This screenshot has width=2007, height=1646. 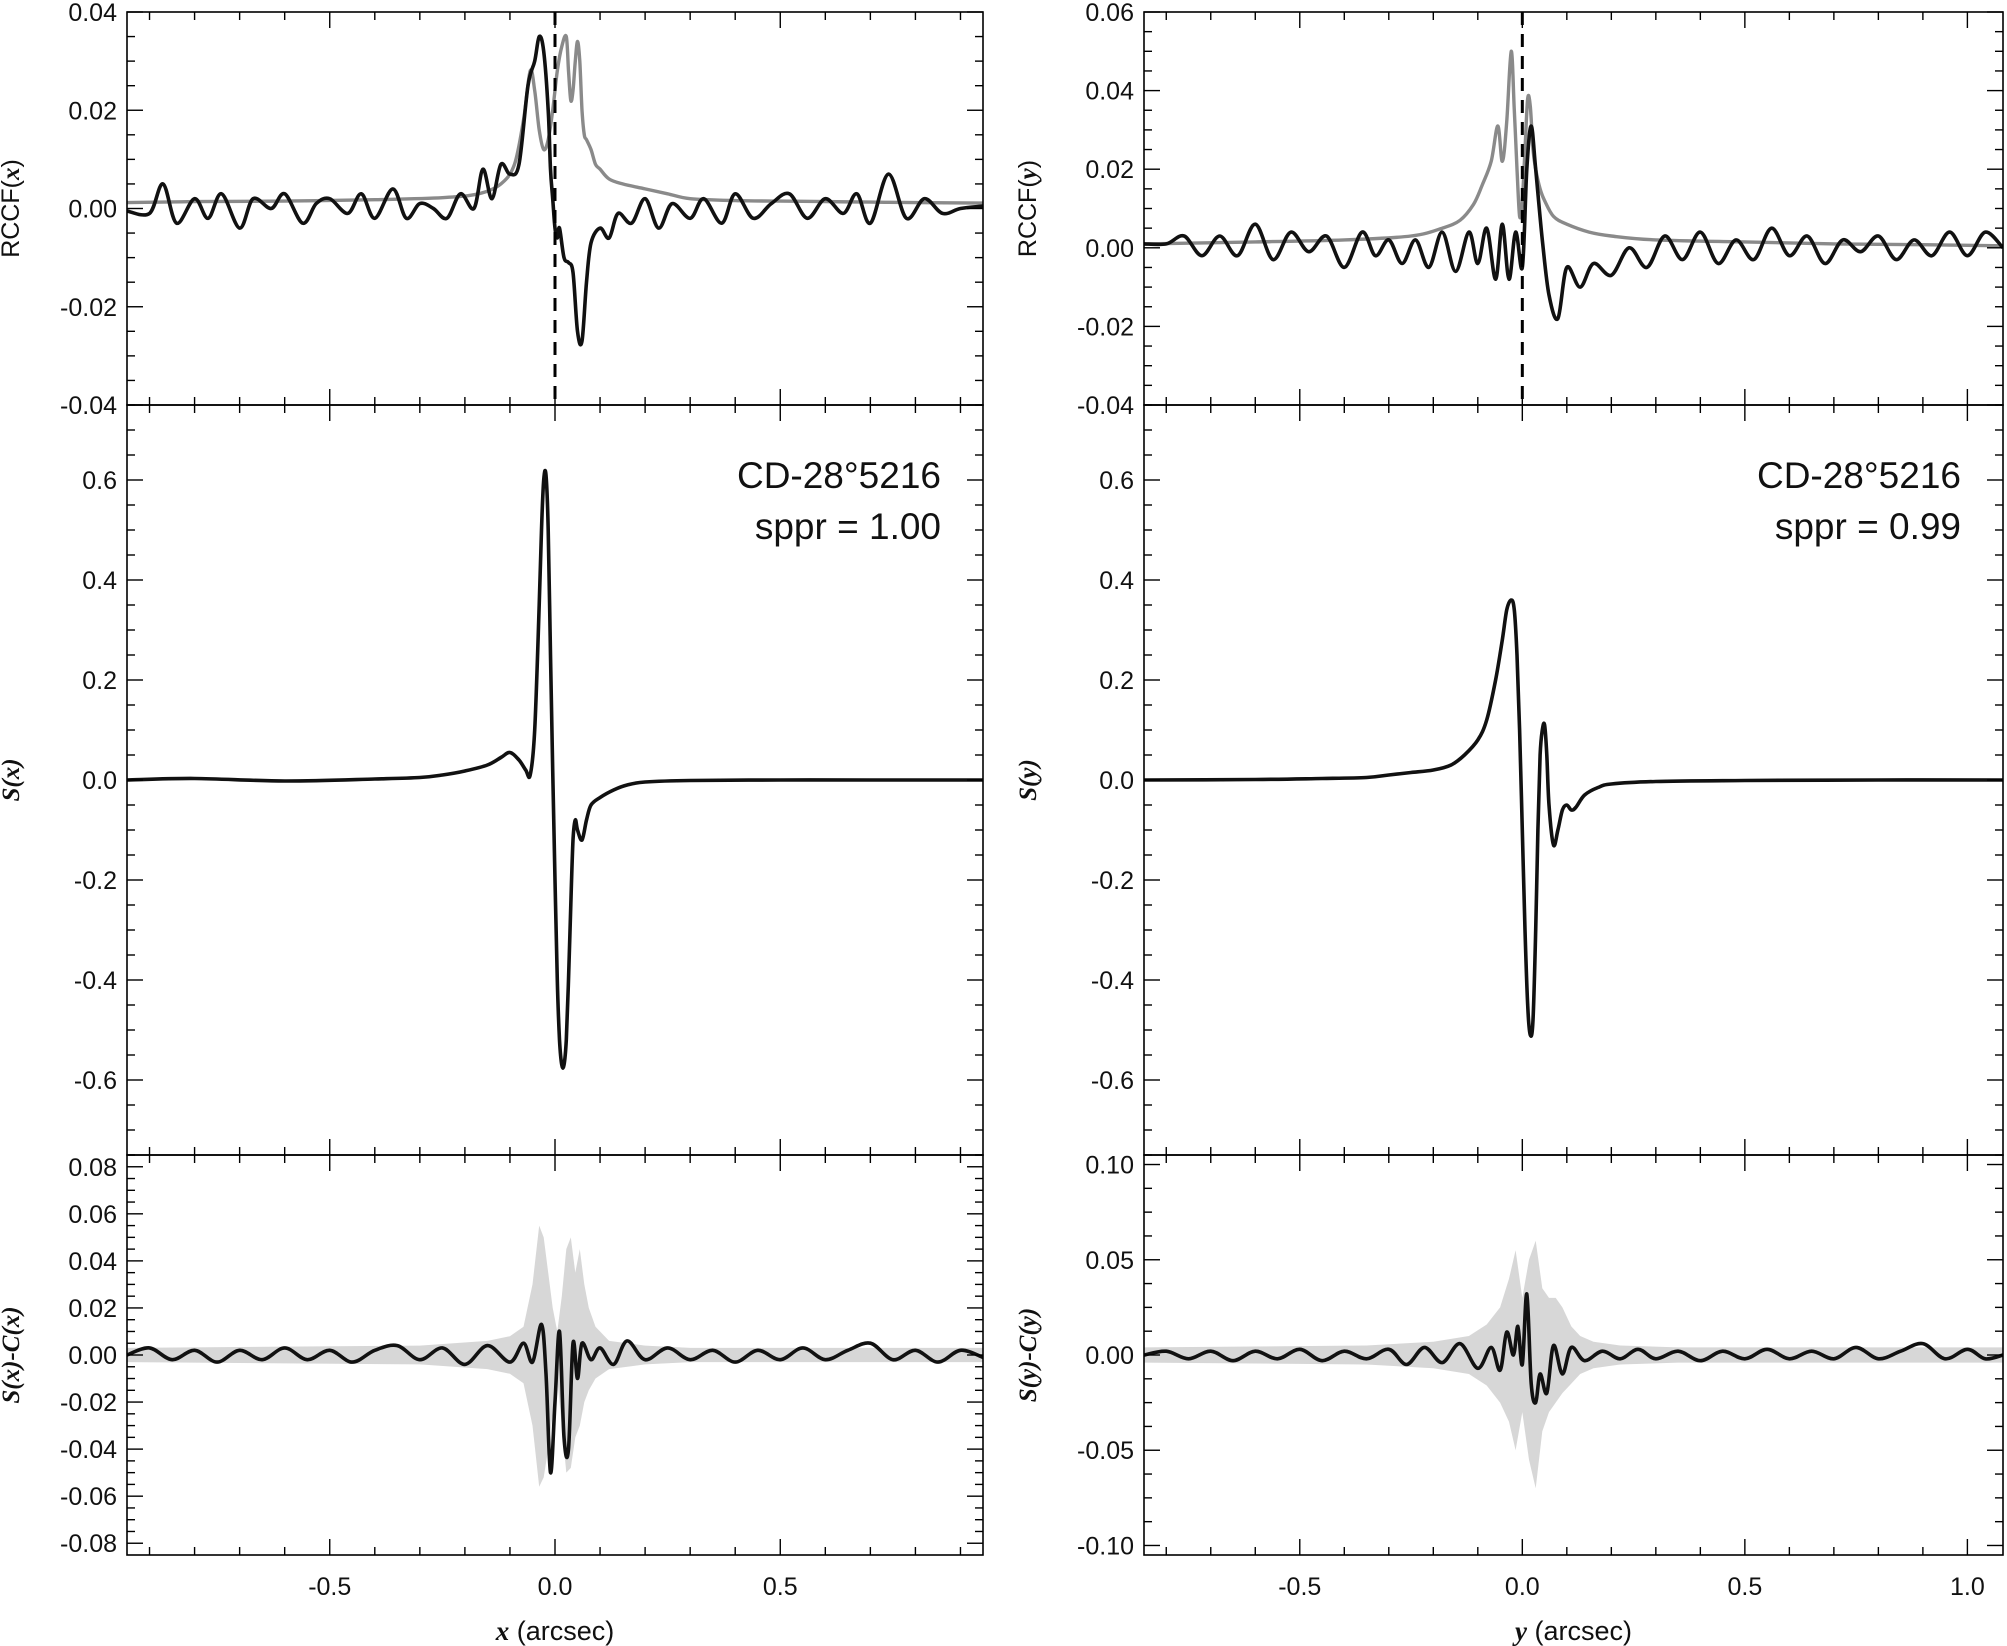 I want to click on panel-rccf_x: -0.04 -0.02 0.00 0.02 0.04 RCCF(x), so click(x=492, y=210).